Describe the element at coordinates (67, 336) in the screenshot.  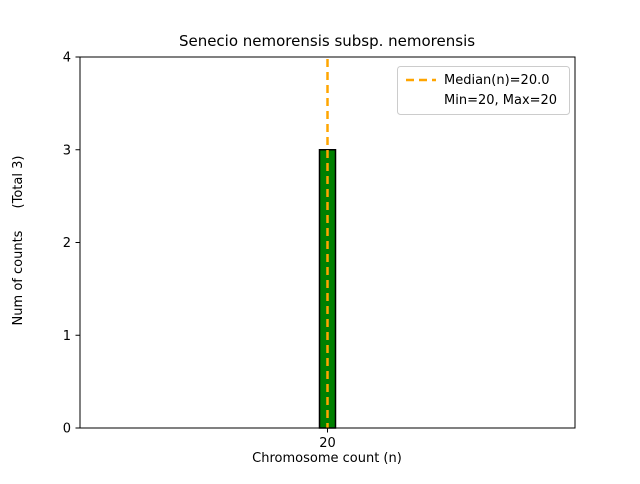
I see `y-tick-label: 1` at that location.